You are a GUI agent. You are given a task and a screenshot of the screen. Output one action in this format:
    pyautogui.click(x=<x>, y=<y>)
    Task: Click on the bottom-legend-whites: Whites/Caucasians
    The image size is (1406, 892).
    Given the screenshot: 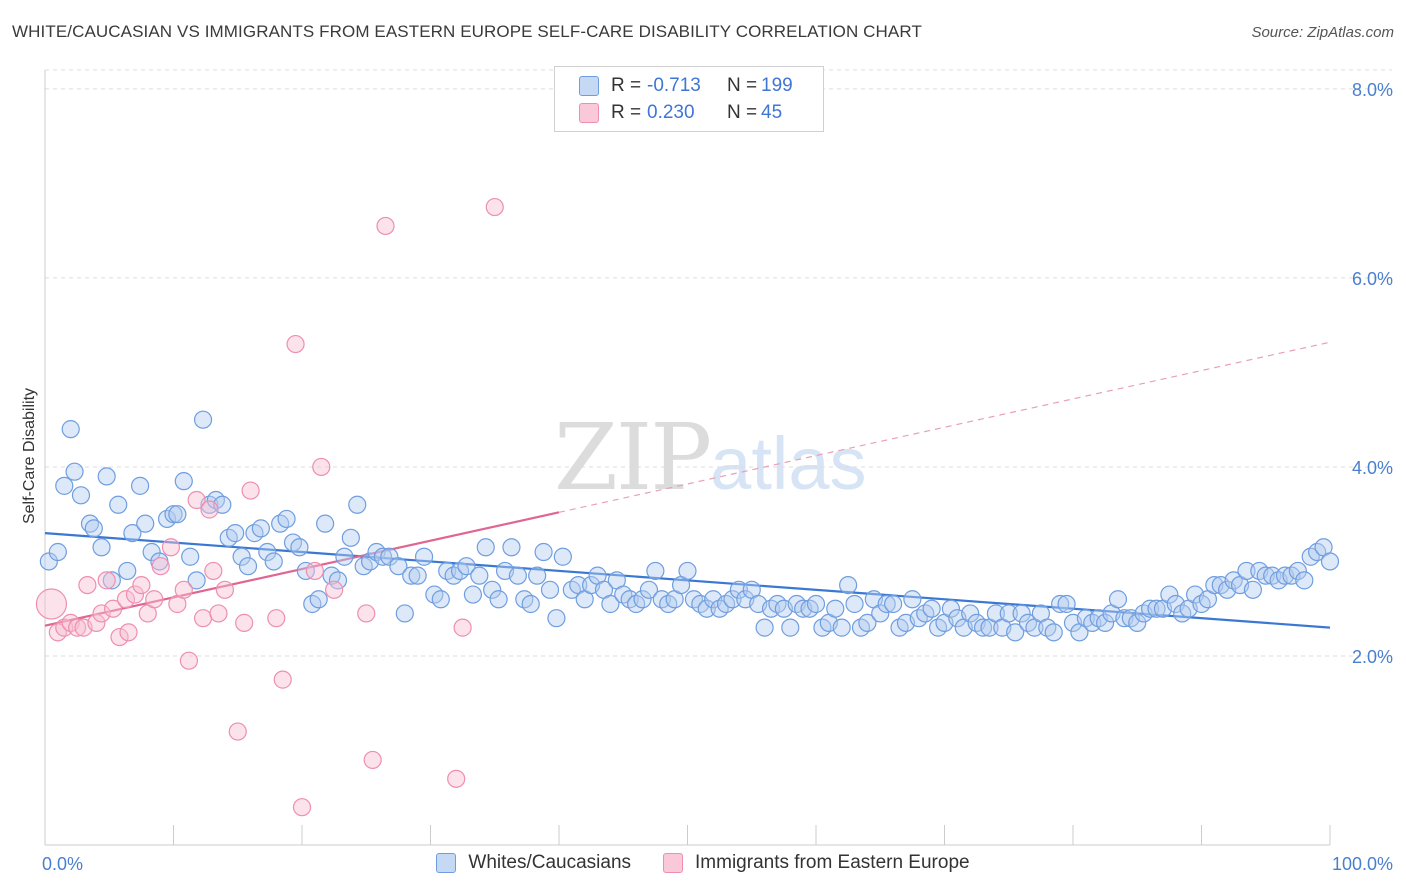 What is the action you would take?
    pyautogui.click(x=533, y=863)
    